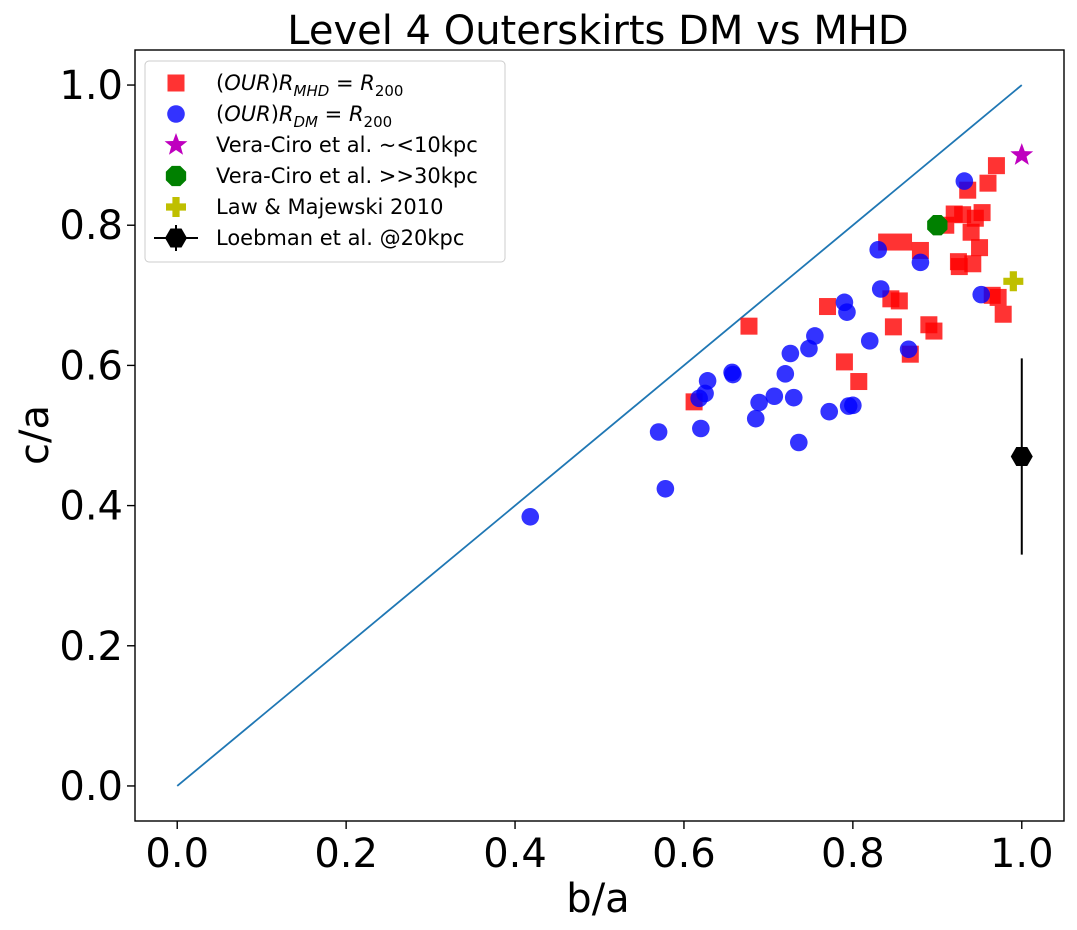 Image resolution: width=1077 pixels, height=930 pixels. I want to click on legend-item: (OUR)RDM = R200, so click(279, 116).